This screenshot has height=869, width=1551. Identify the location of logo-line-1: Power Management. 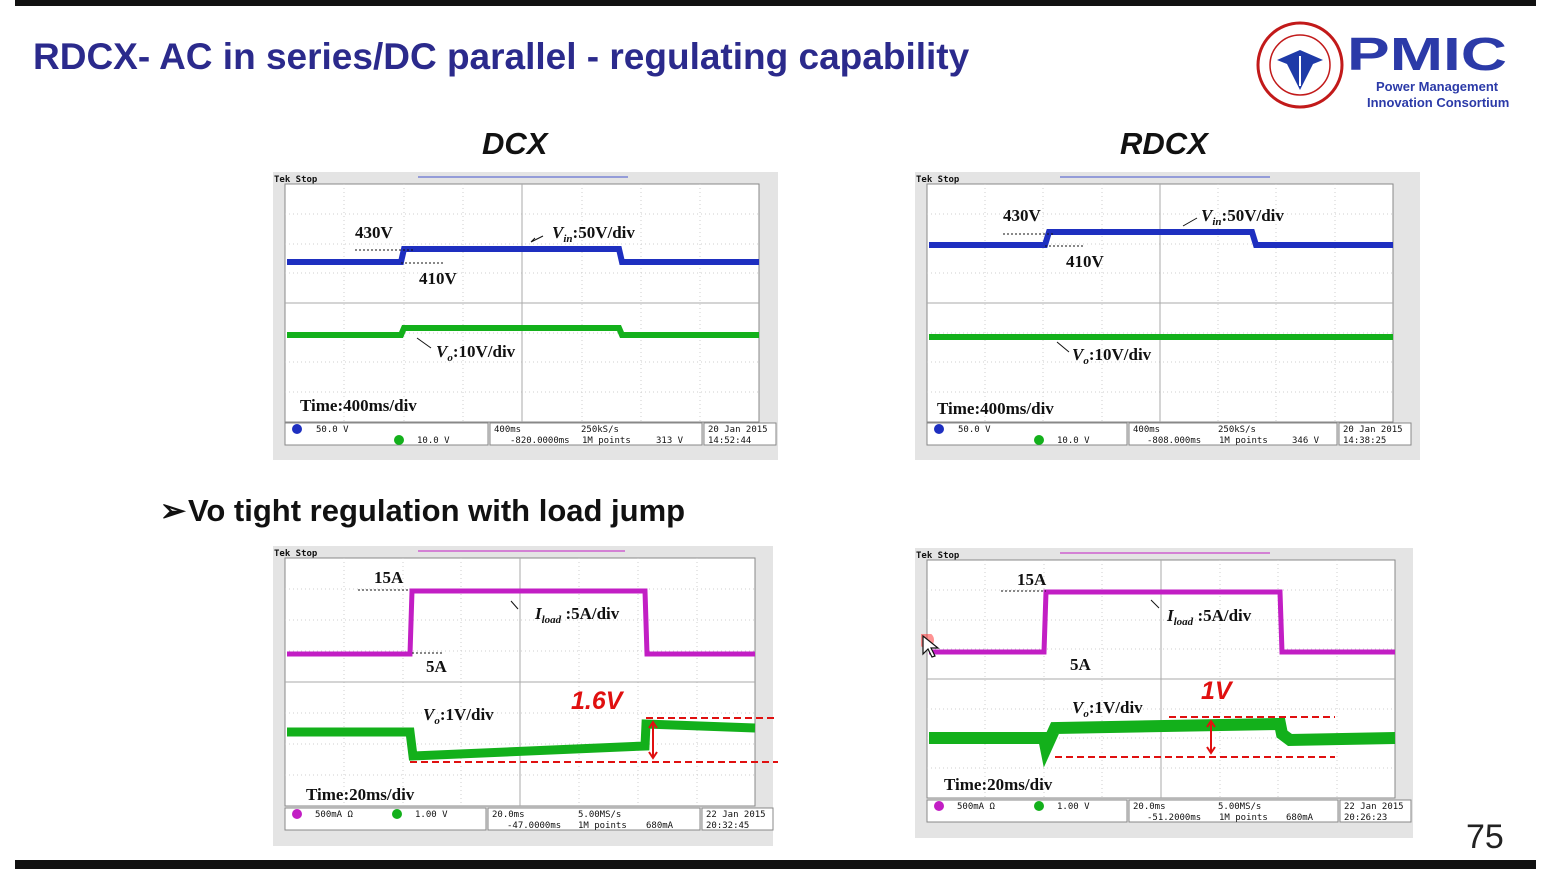
(1437, 86).